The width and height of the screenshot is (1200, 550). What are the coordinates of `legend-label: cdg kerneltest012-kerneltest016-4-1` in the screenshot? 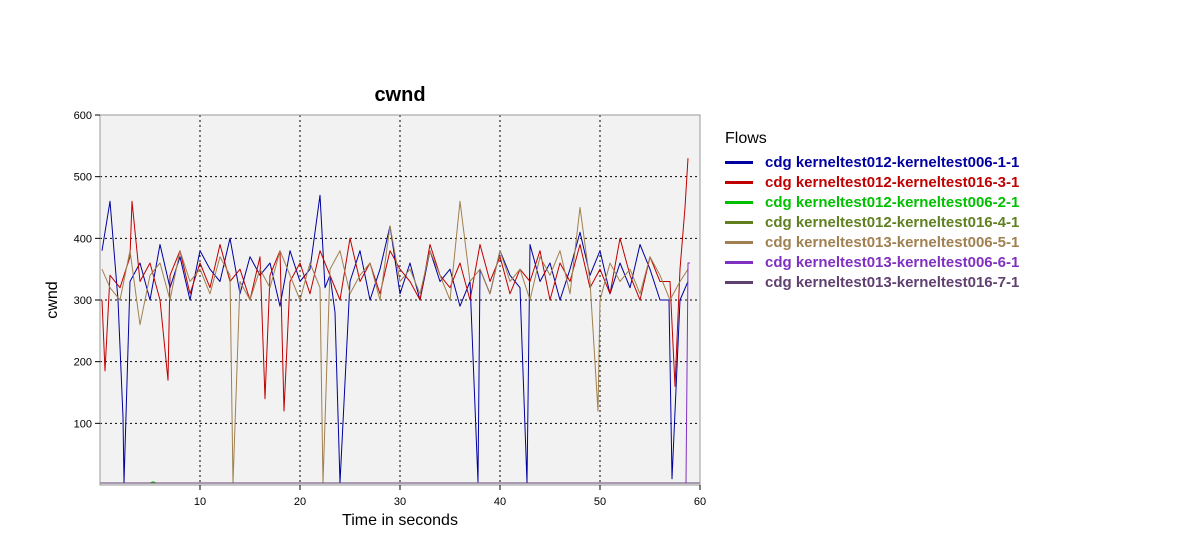 It's located at (892, 222).